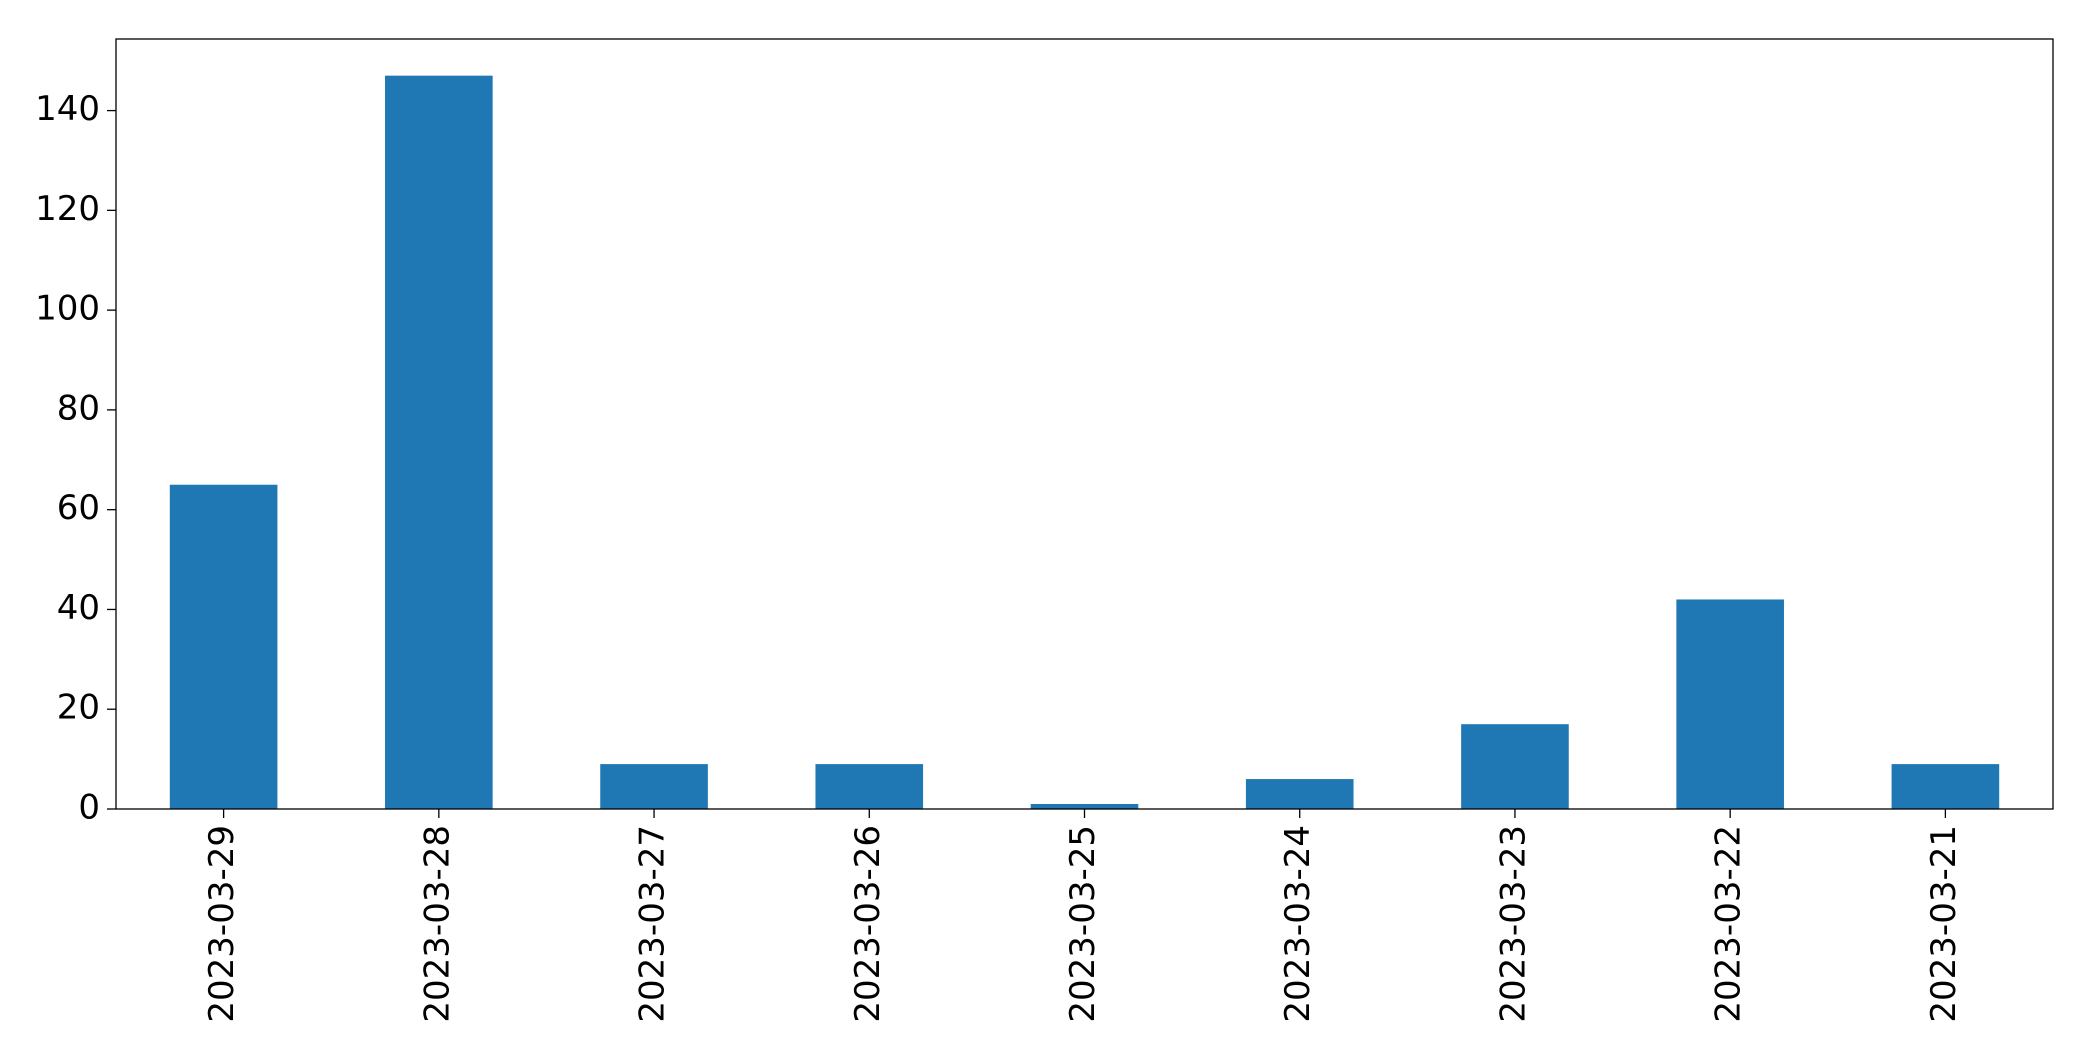 This screenshot has width=2093, height=1061. What do you see at coordinates (868, 924) in the screenshot?
I see `x-tick-label: 2023-03-26` at bounding box center [868, 924].